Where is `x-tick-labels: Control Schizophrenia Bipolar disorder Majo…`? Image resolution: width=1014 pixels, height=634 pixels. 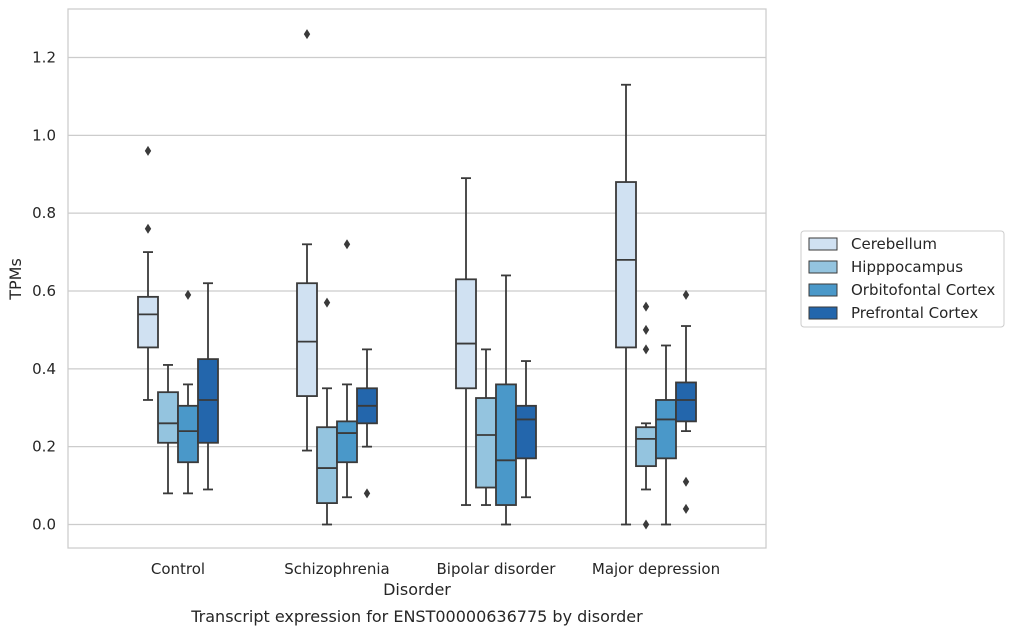 x-tick-labels: Control Schizophrenia Bipolar disorder Majo… is located at coordinates (435, 569).